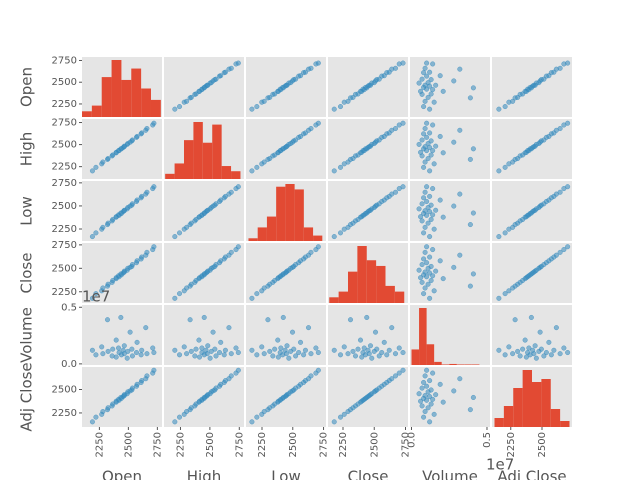 This screenshot has width=640, height=480. Describe the element at coordinates (27, 87) in the screenshot. I see `row-label: Open` at that location.